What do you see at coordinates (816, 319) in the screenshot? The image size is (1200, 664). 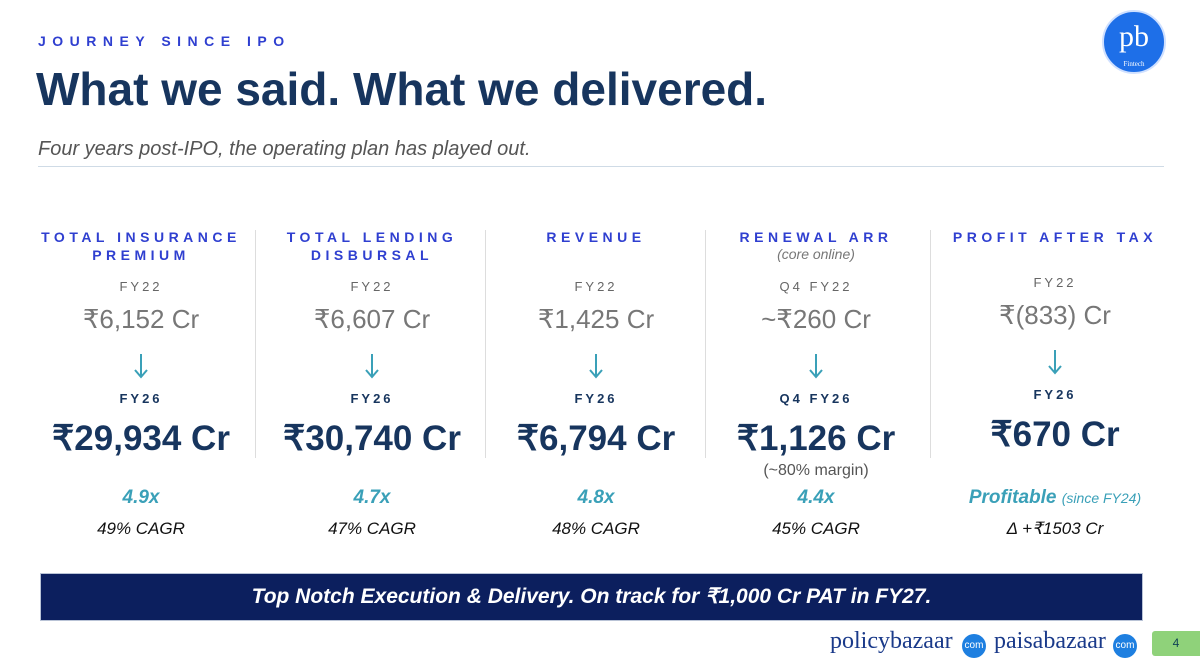 I see `start-value: ~₹260 Cr` at bounding box center [816, 319].